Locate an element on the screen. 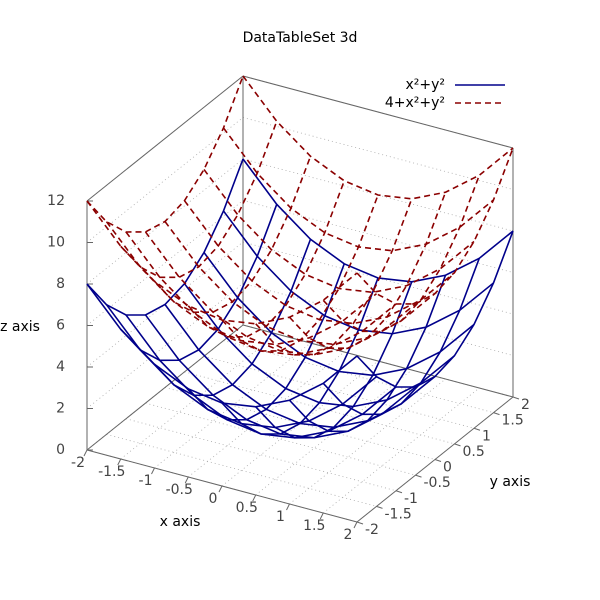 This screenshot has height=600, width=600. z-axis-label: z axis is located at coordinates (20, 327).